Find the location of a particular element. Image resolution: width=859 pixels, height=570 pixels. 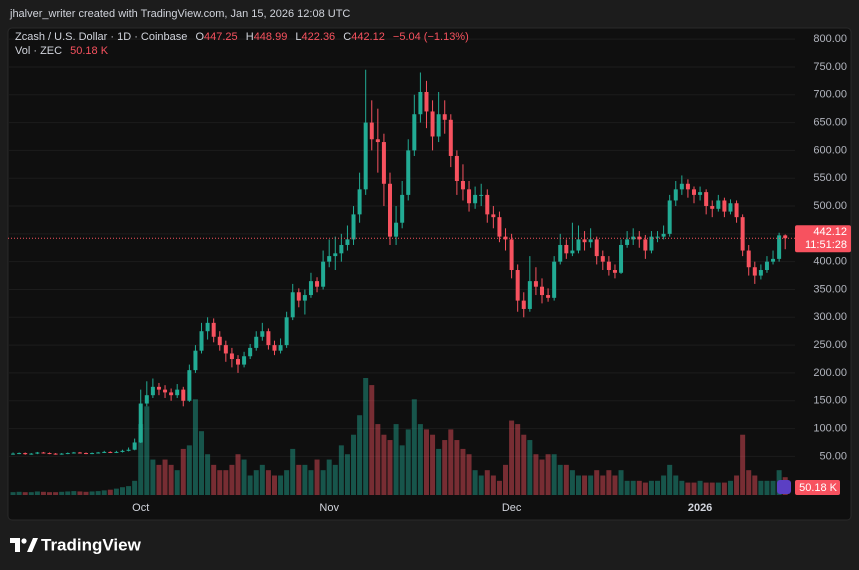

ohlc-letter: L is located at coordinates (298, 37).